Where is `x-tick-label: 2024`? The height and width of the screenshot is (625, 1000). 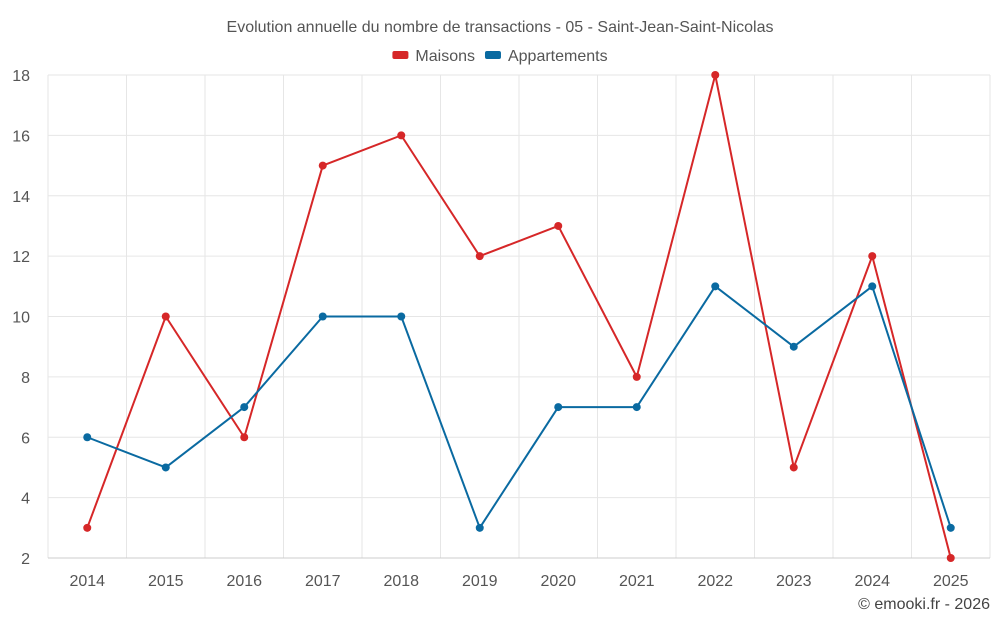 x-tick-label: 2024 is located at coordinates (872, 581).